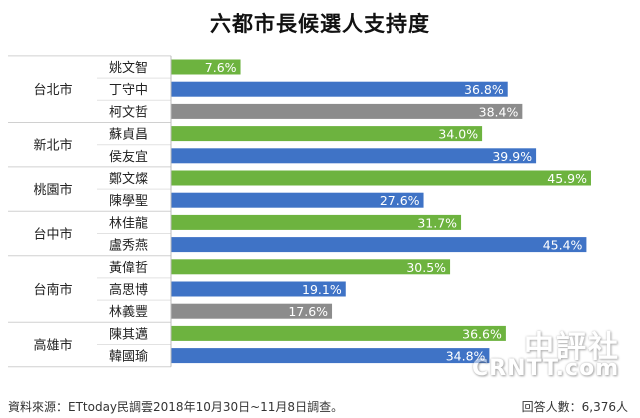 The height and width of the screenshot is (418, 640). What do you see at coordinates (128, 201) in the screenshot?
I see `candidate-name: 陳學聖` at bounding box center [128, 201].